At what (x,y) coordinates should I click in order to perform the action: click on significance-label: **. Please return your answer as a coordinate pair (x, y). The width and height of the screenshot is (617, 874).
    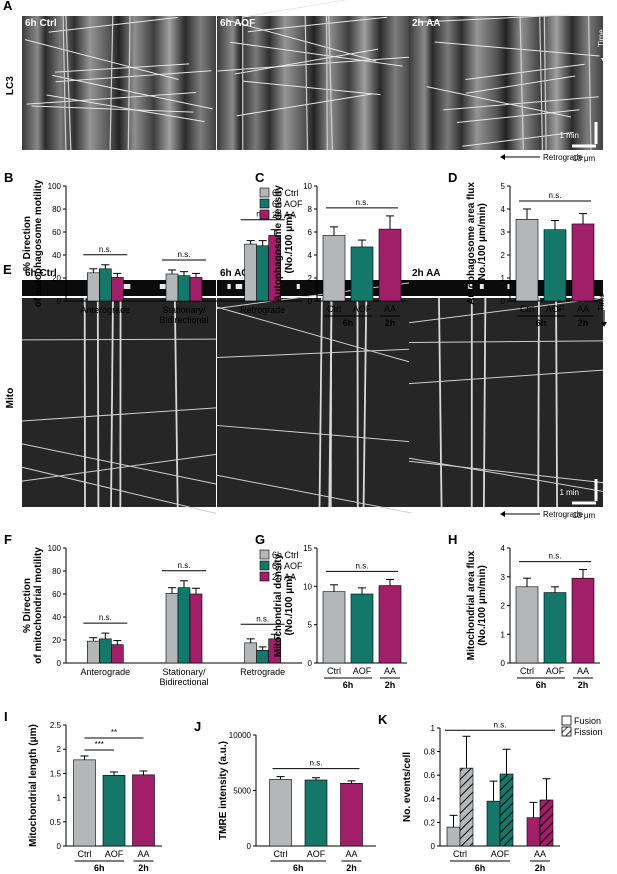
    Looking at the image, I should click on (114, 732).